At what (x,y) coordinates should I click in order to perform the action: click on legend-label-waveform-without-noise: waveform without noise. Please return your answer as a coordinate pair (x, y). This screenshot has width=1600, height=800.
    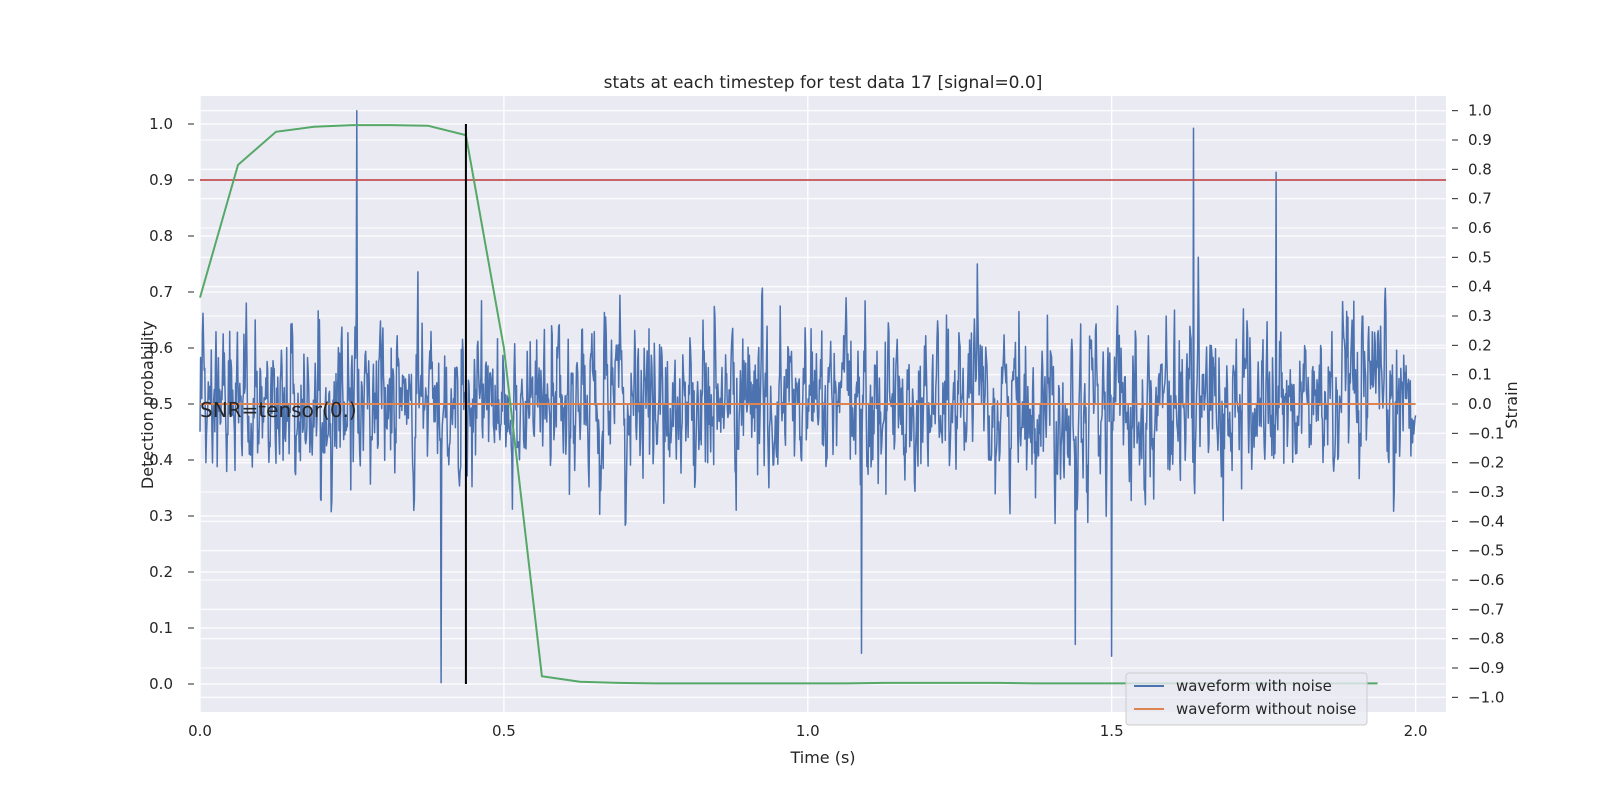
    Looking at the image, I should click on (1266, 709).